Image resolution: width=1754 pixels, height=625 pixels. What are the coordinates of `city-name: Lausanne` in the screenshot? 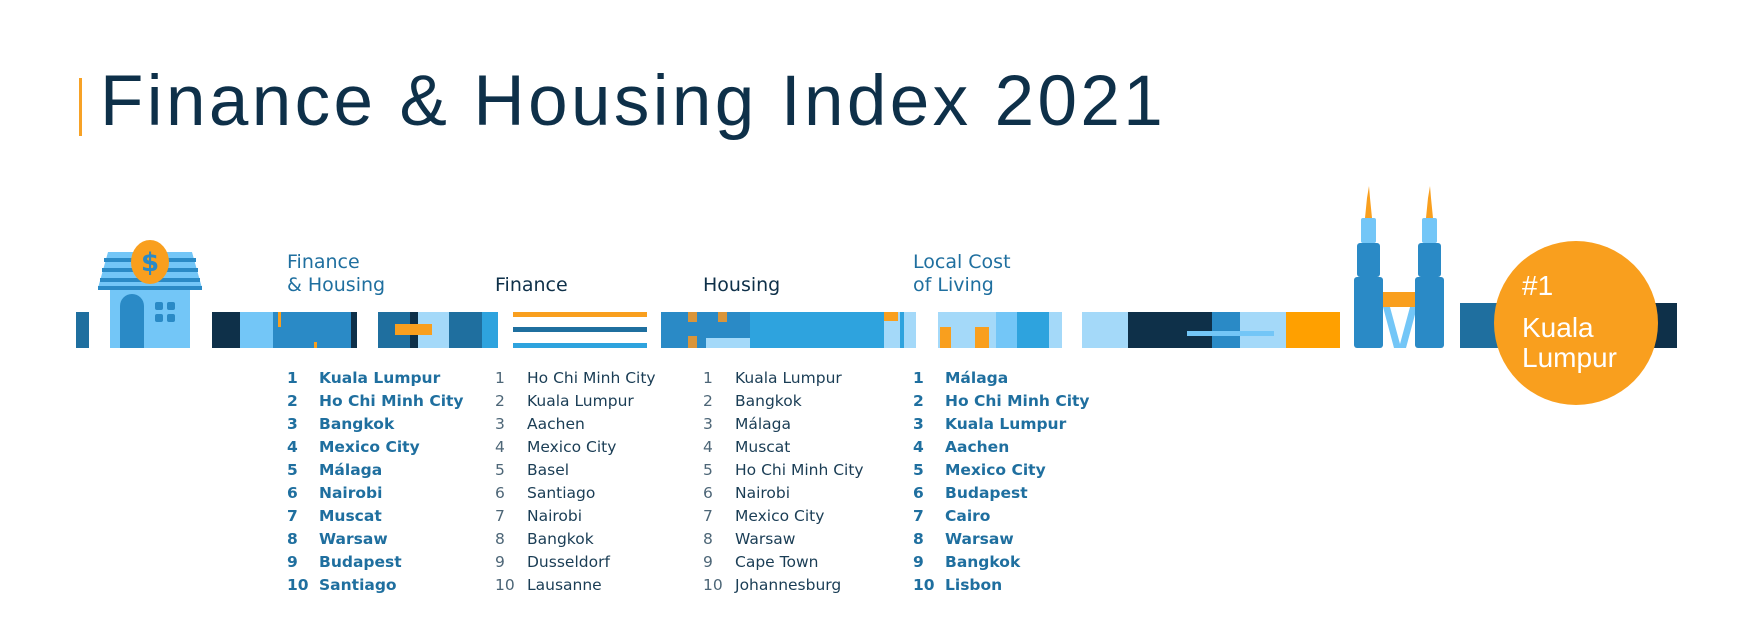 It's located at (564, 585).